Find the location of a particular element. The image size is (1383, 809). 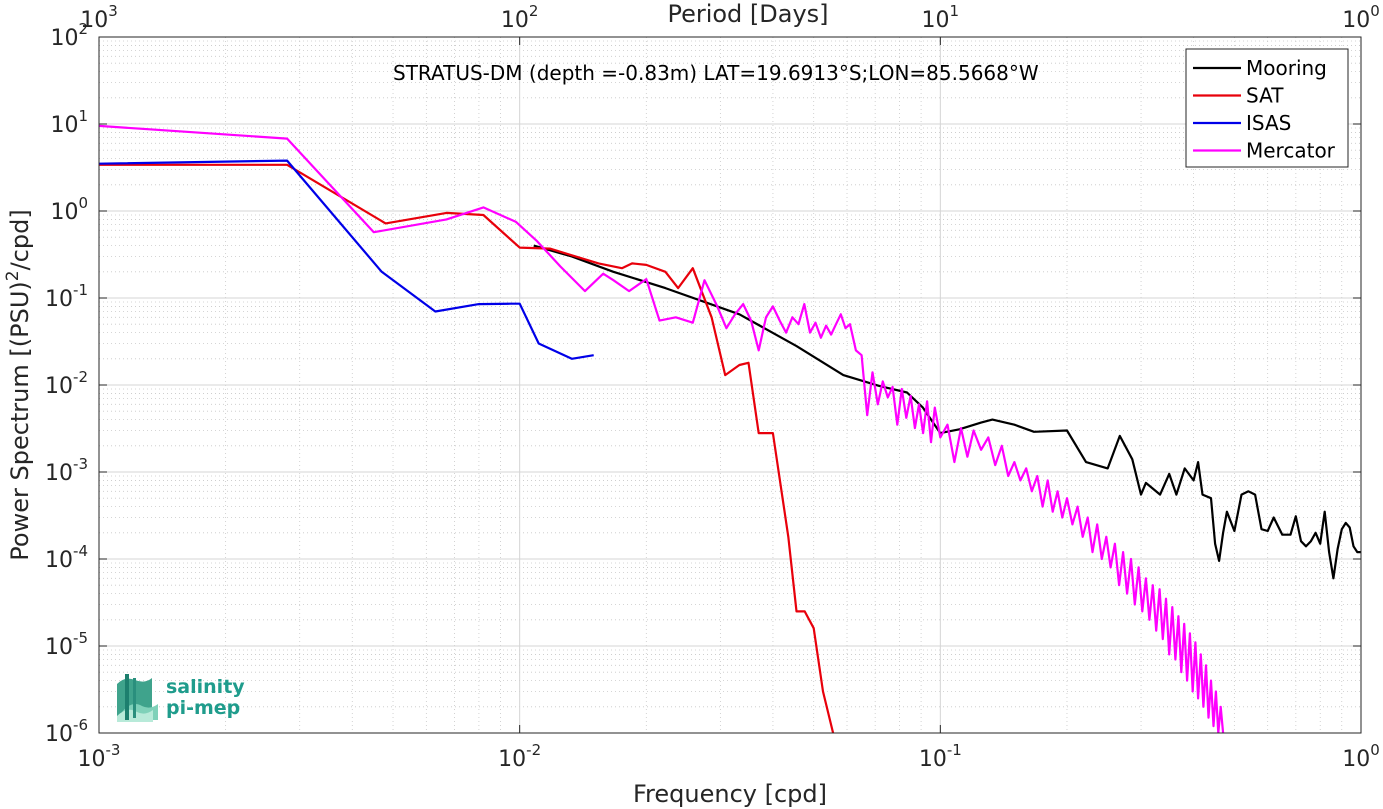

legend-label-mercator: Mercator is located at coordinates (1291, 151).